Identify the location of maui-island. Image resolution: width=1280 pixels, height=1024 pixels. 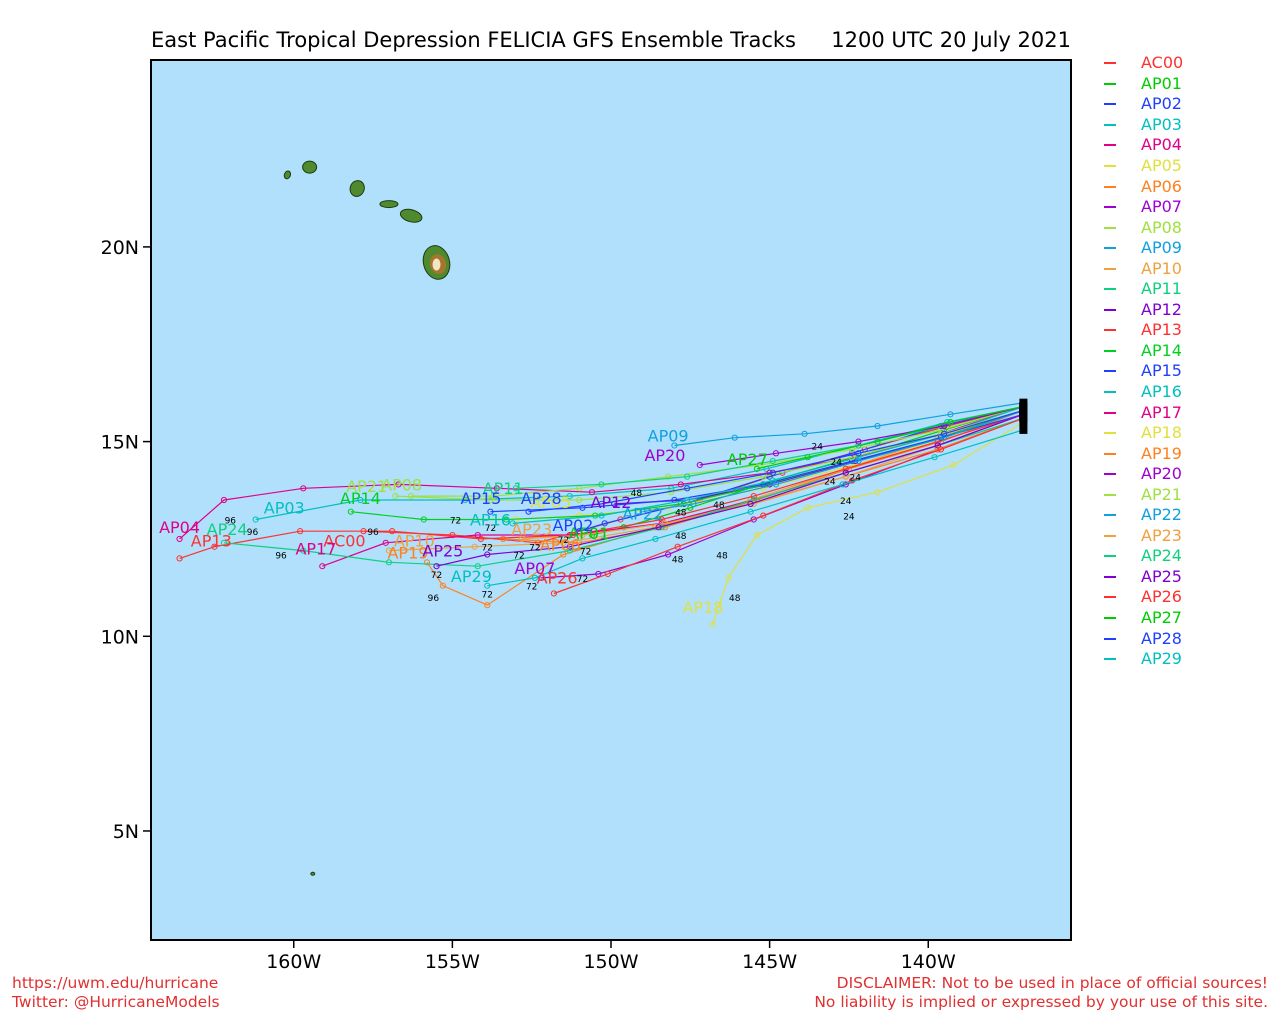
(411, 215).